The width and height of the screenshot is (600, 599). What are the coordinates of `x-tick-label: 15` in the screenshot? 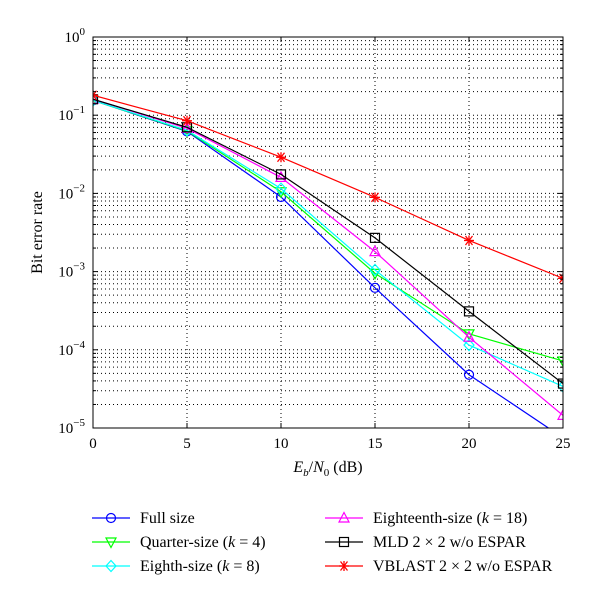 It's located at (375, 444).